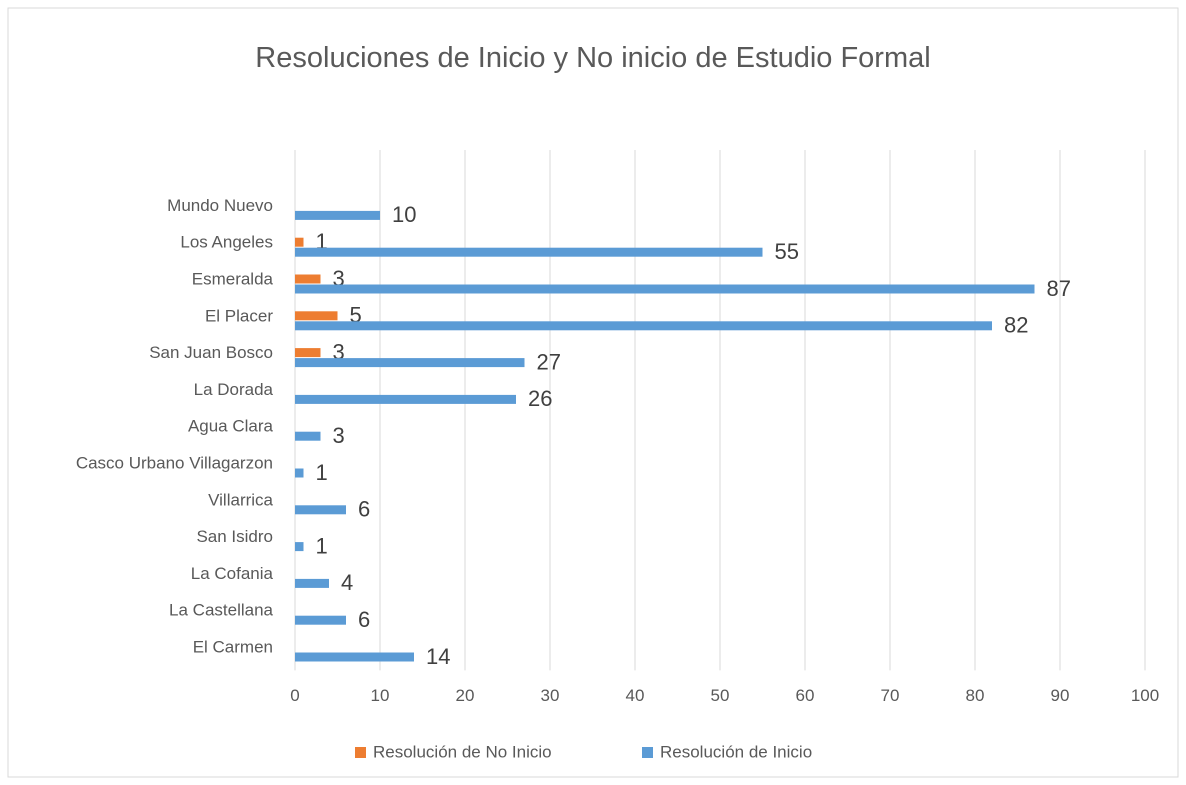 The height and width of the screenshot is (785, 1186). What do you see at coordinates (635, 695) in the screenshot?
I see `x-tick-label: 40` at bounding box center [635, 695].